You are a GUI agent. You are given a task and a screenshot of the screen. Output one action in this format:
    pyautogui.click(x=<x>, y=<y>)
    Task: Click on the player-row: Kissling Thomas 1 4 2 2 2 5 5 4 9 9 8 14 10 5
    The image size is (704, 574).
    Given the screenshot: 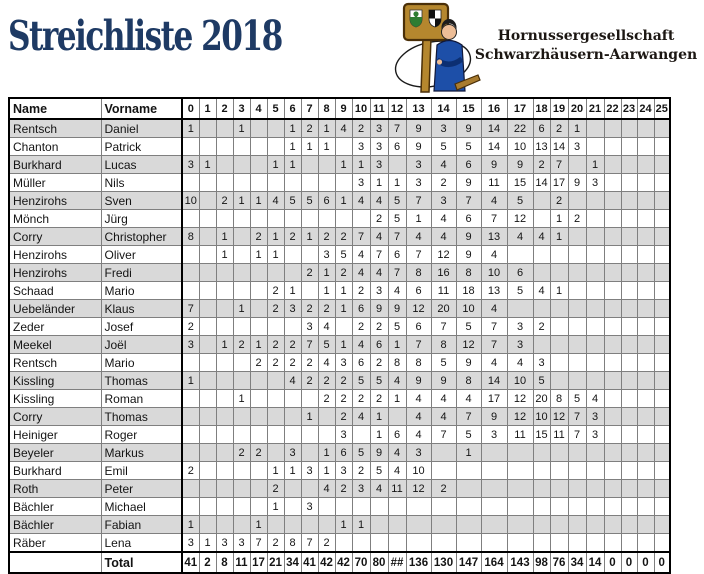 What is the action you would take?
    pyautogui.click(x=339, y=380)
    